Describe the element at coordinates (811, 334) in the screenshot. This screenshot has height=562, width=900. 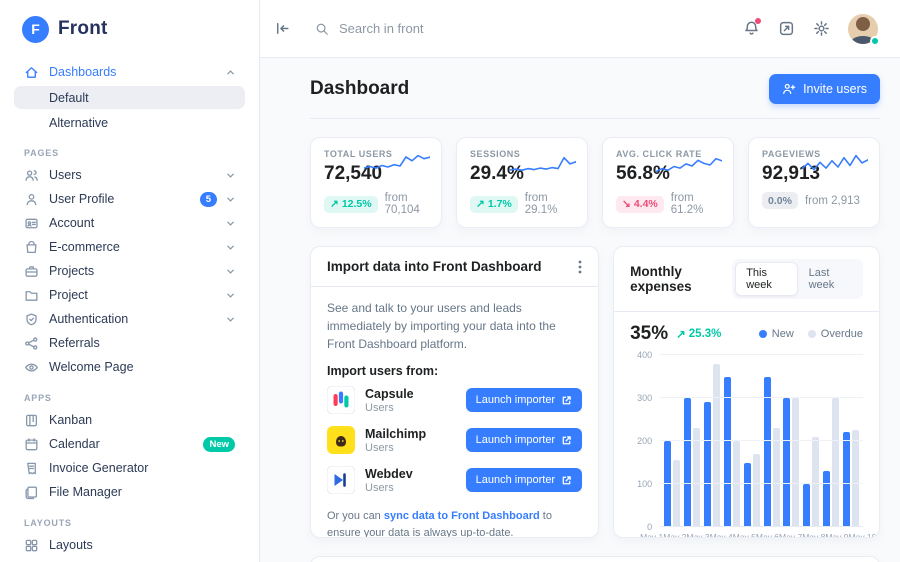
I see `legend-dot` at that location.